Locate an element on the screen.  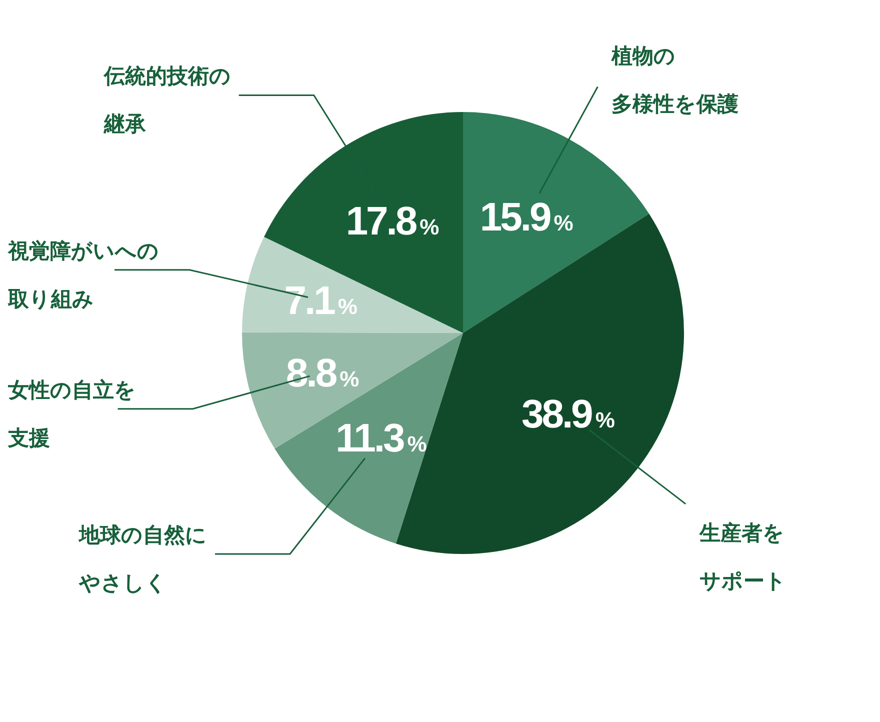
data-label: 38.9% is located at coordinates (568, 414).